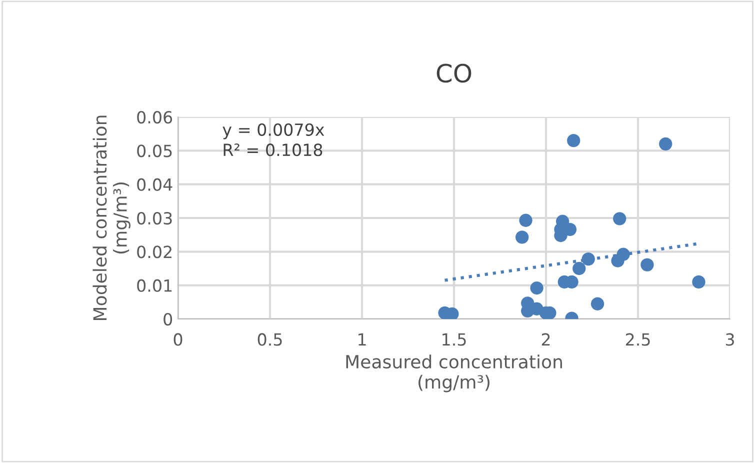  Describe the element at coordinates (154, 285) in the screenshot. I see `y-tick-label: 0.01` at that location.